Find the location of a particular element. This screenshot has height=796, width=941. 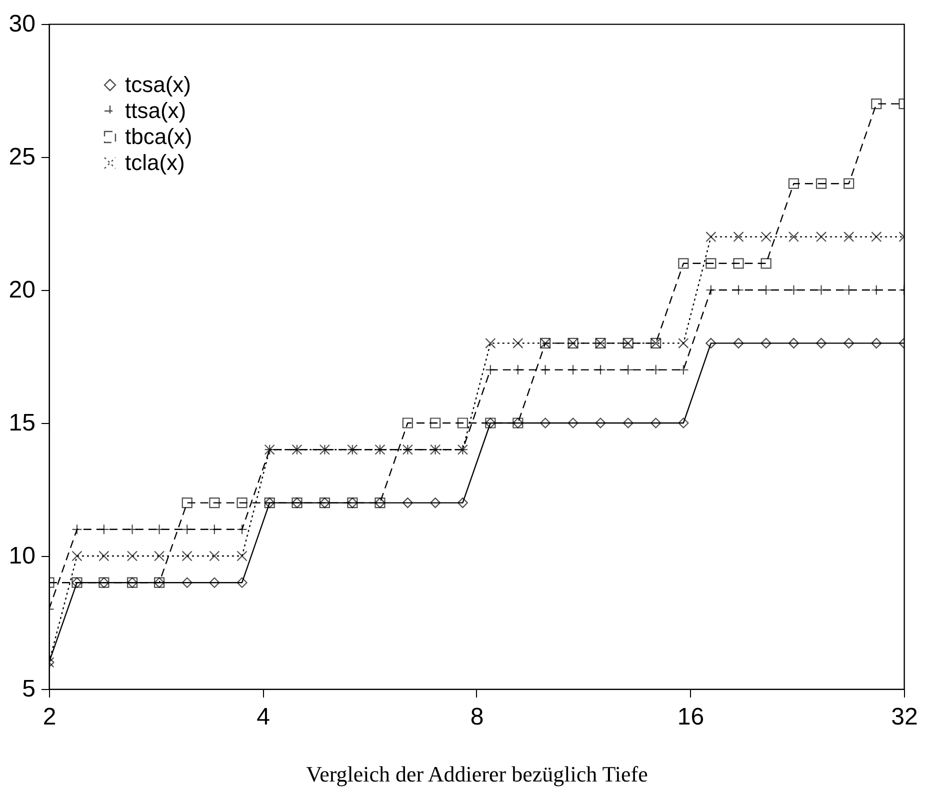

legend-label: tcla(x) is located at coordinates (155, 162).